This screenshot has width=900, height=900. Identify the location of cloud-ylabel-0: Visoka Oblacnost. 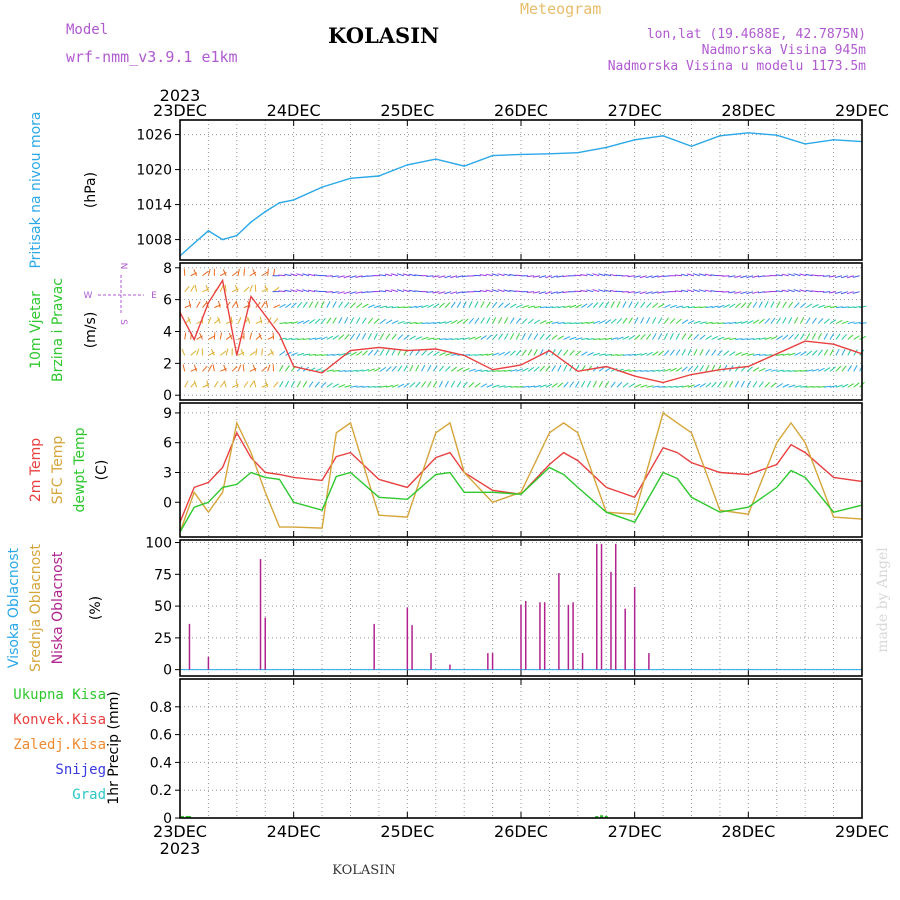
(14, 607).